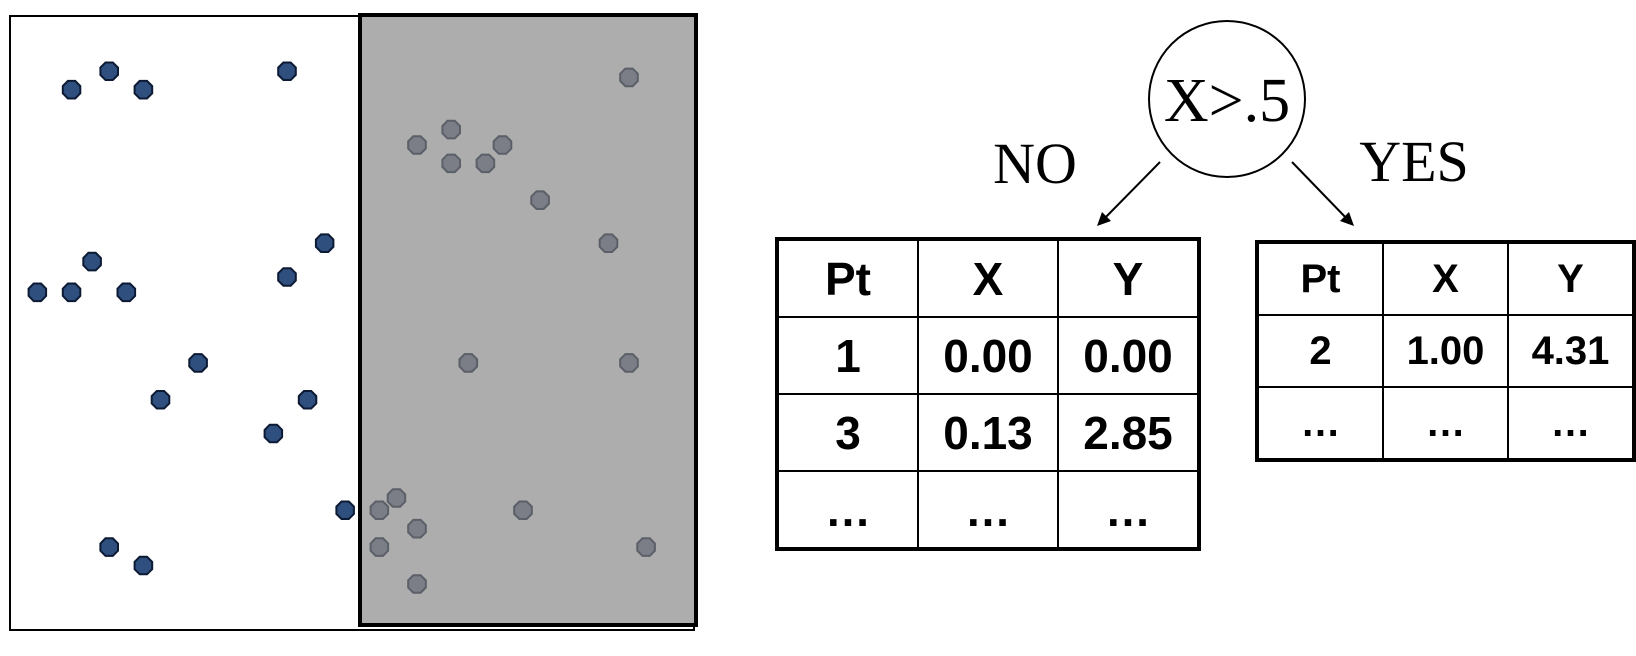  Describe the element at coordinates (1321, 192) in the screenshot. I see `yes-branch-arrow` at that location.